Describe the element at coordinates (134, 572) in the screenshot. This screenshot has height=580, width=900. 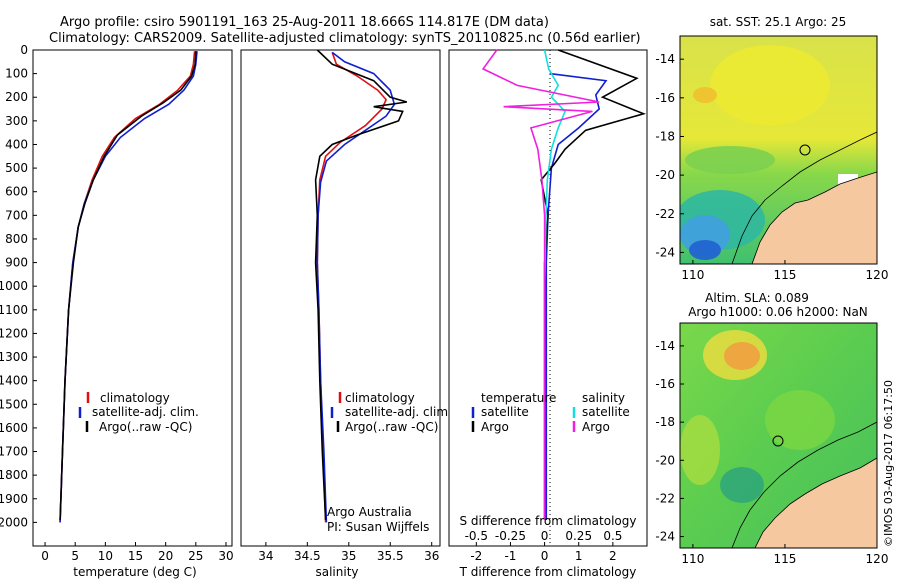
I see `temperature-x-label: temperature (deg C)` at that location.